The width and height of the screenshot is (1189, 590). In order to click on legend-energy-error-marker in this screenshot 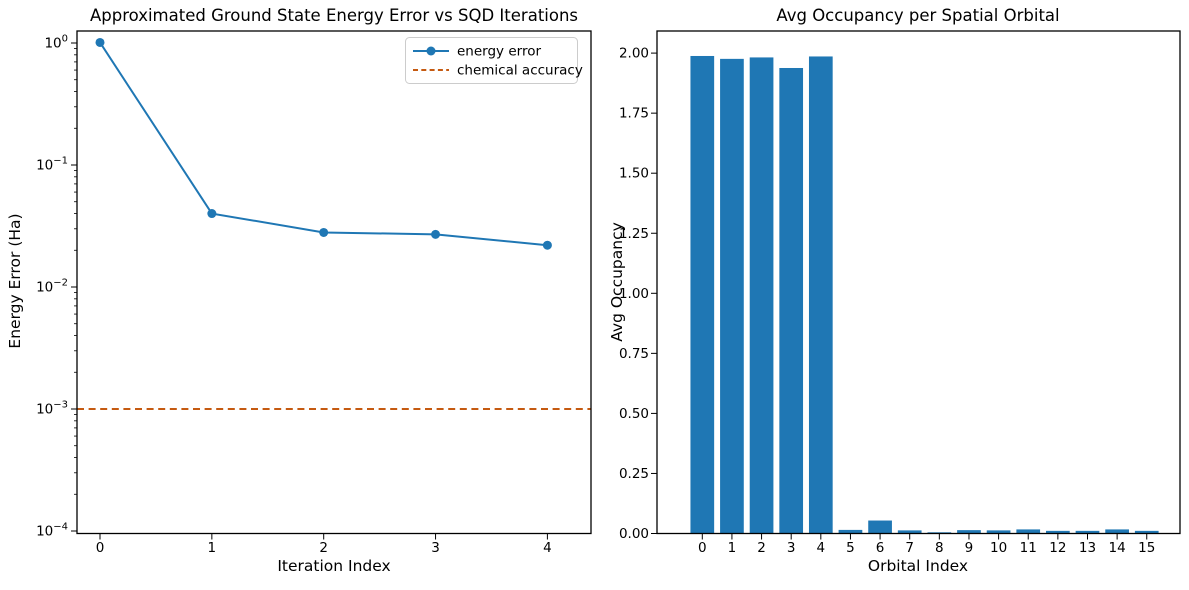, I will do `click(431, 51)`.